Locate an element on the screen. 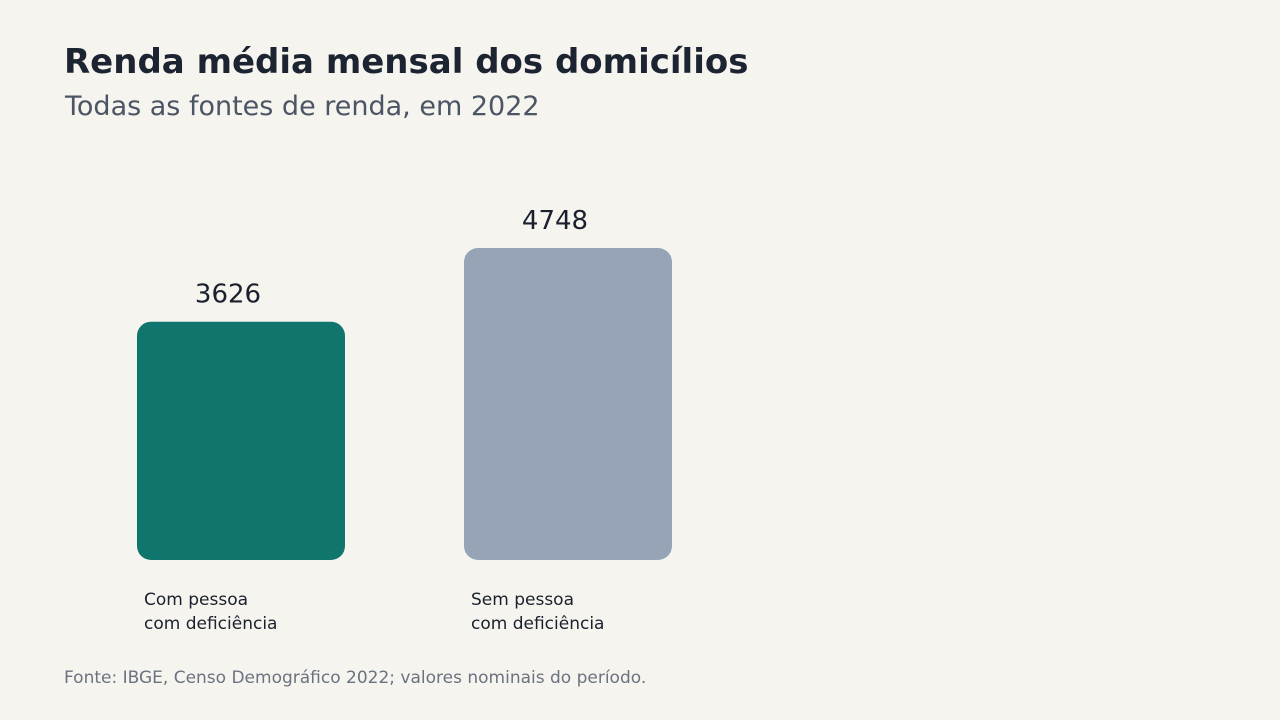  category-label-2: Sem pessoa com deficiência is located at coordinates (537, 612).